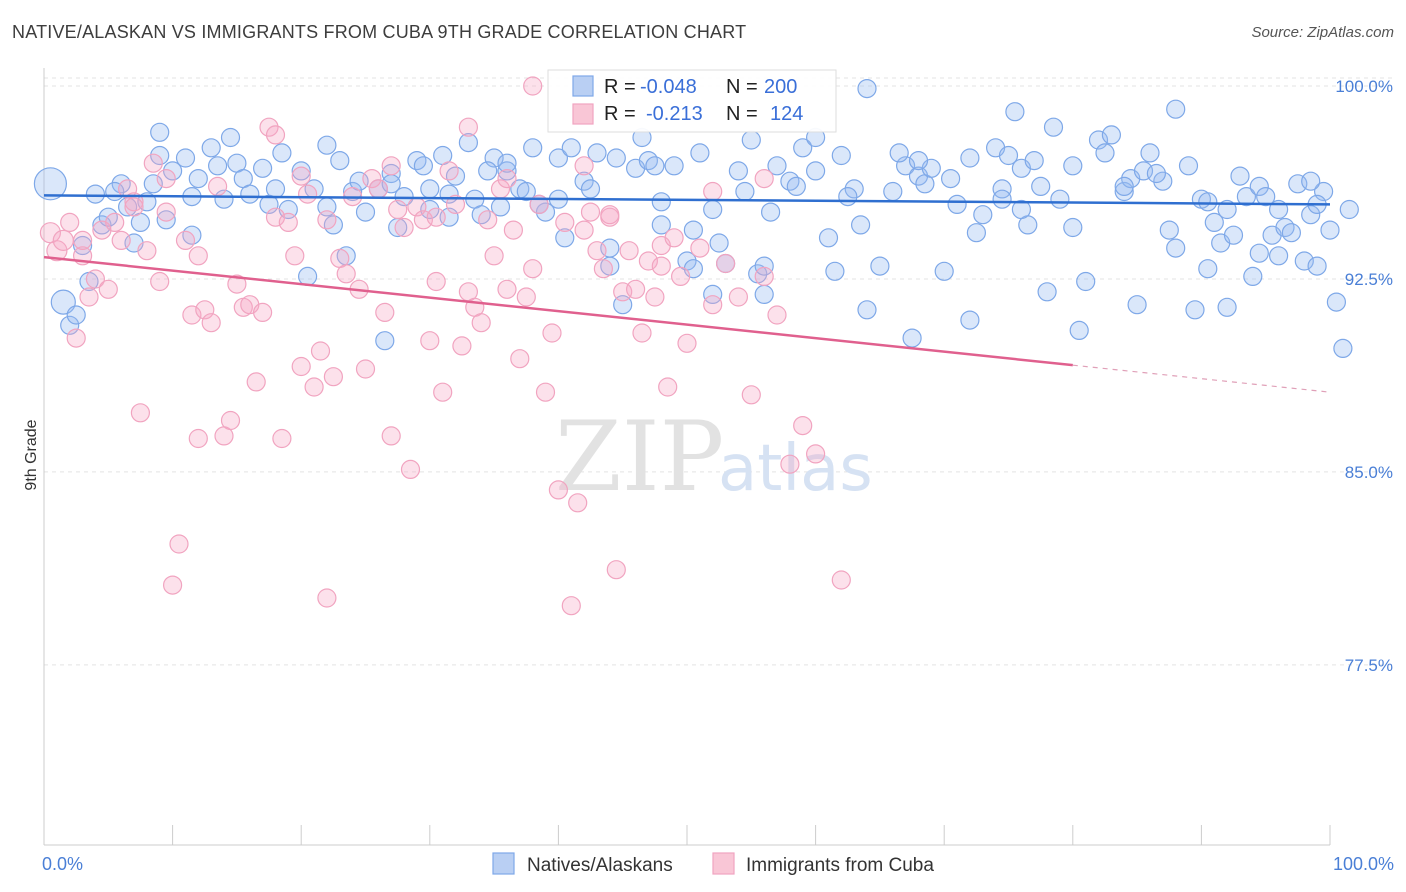  Describe the element at coordinates (1363, 864) in the screenshot. I see `x-tick-label-right: 100.0%` at that location.